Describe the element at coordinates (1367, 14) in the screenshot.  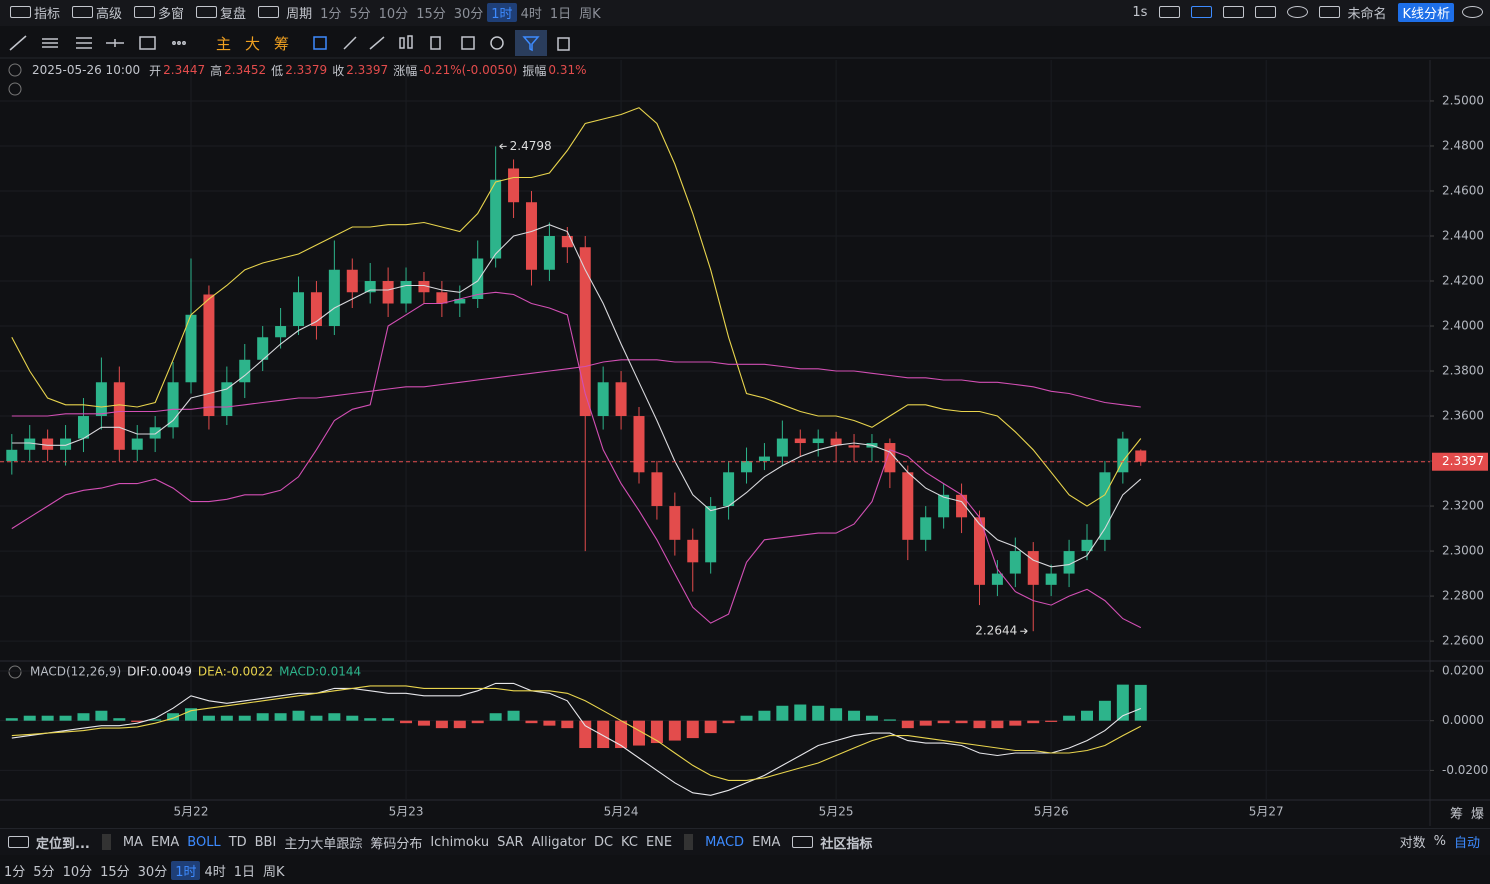
I see `layout-name: 未命名` at that location.